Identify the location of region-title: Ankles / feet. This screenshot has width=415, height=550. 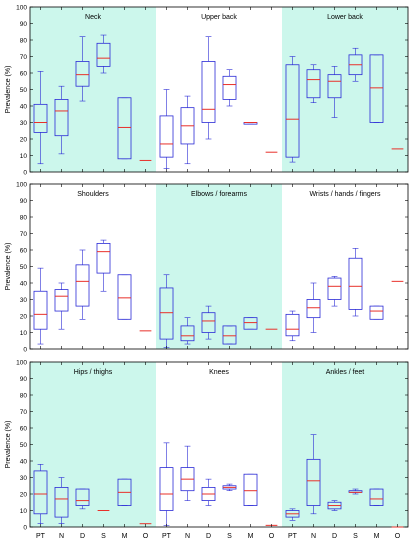
(345, 372).